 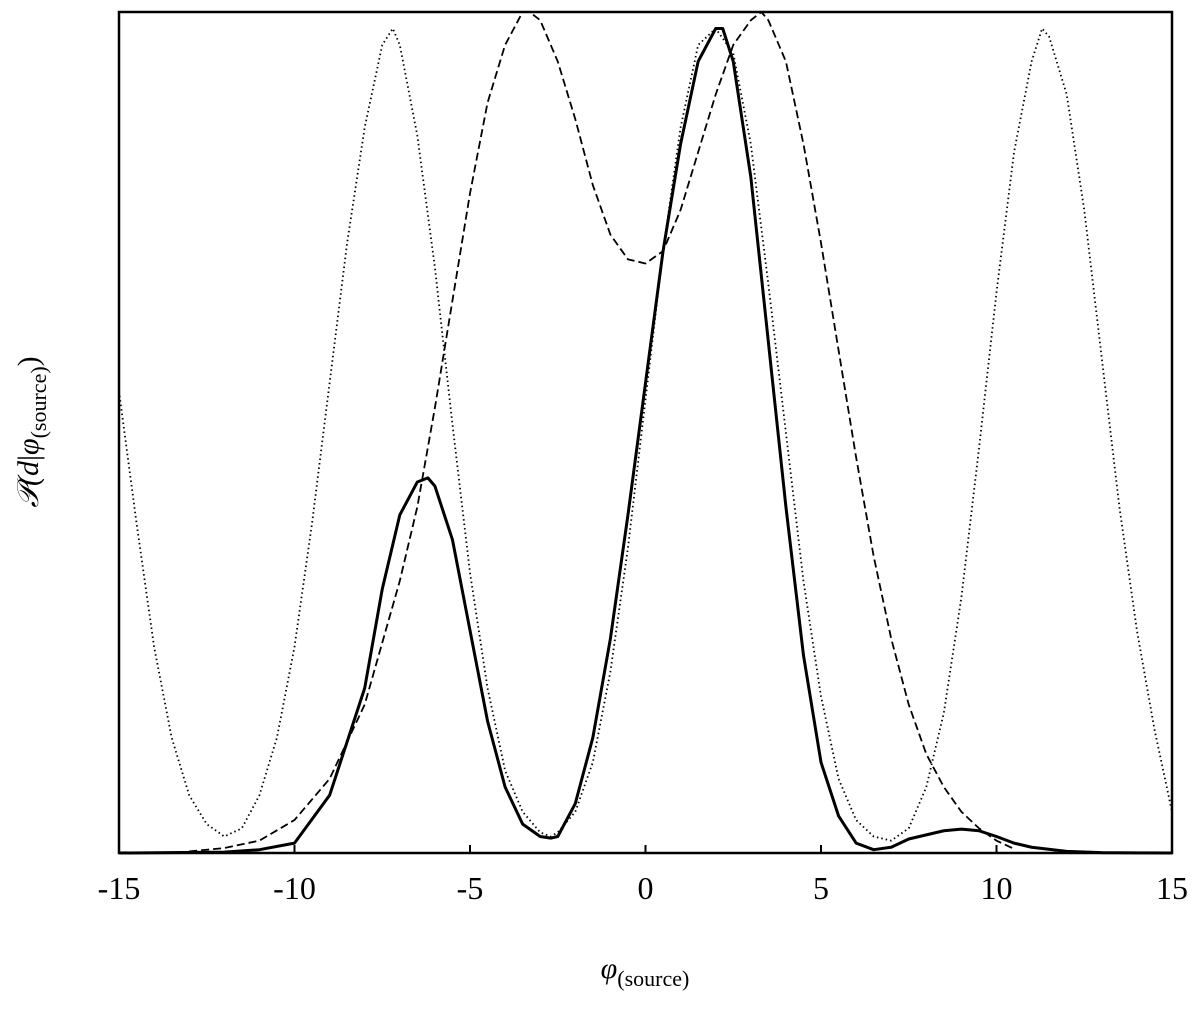 I want to click on y-axis-label-bar: |, so click(x=28, y=458).